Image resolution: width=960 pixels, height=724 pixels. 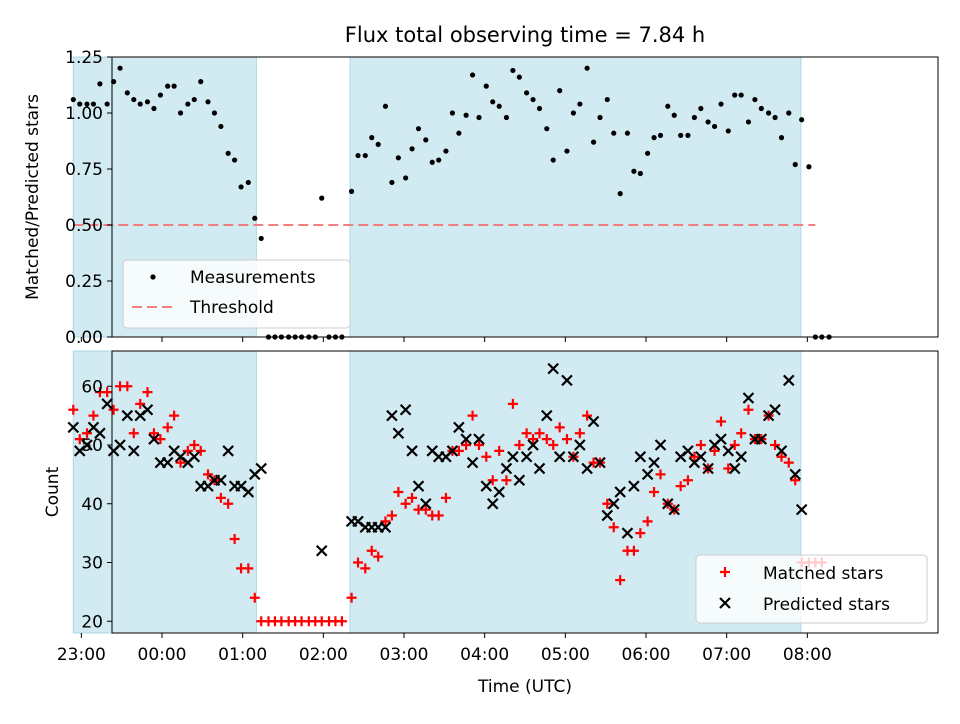 What do you see at coordinates (645, 655) in the screenshot?
I see `x-tick-label: 06:00` at bounding box center [645, 655].